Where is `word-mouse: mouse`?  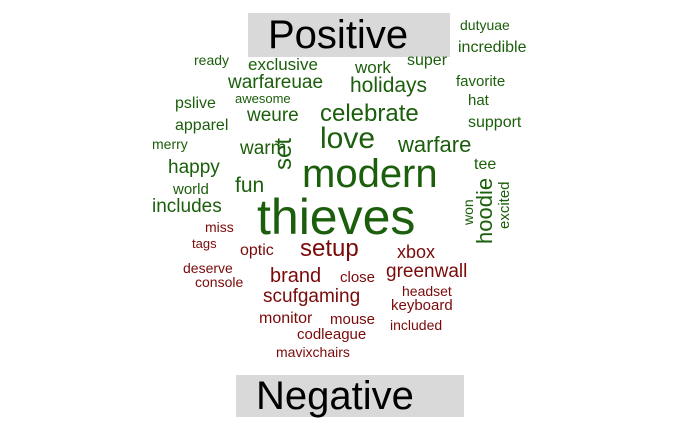
word-mouse: mouse is located at coordinates (353, 319).